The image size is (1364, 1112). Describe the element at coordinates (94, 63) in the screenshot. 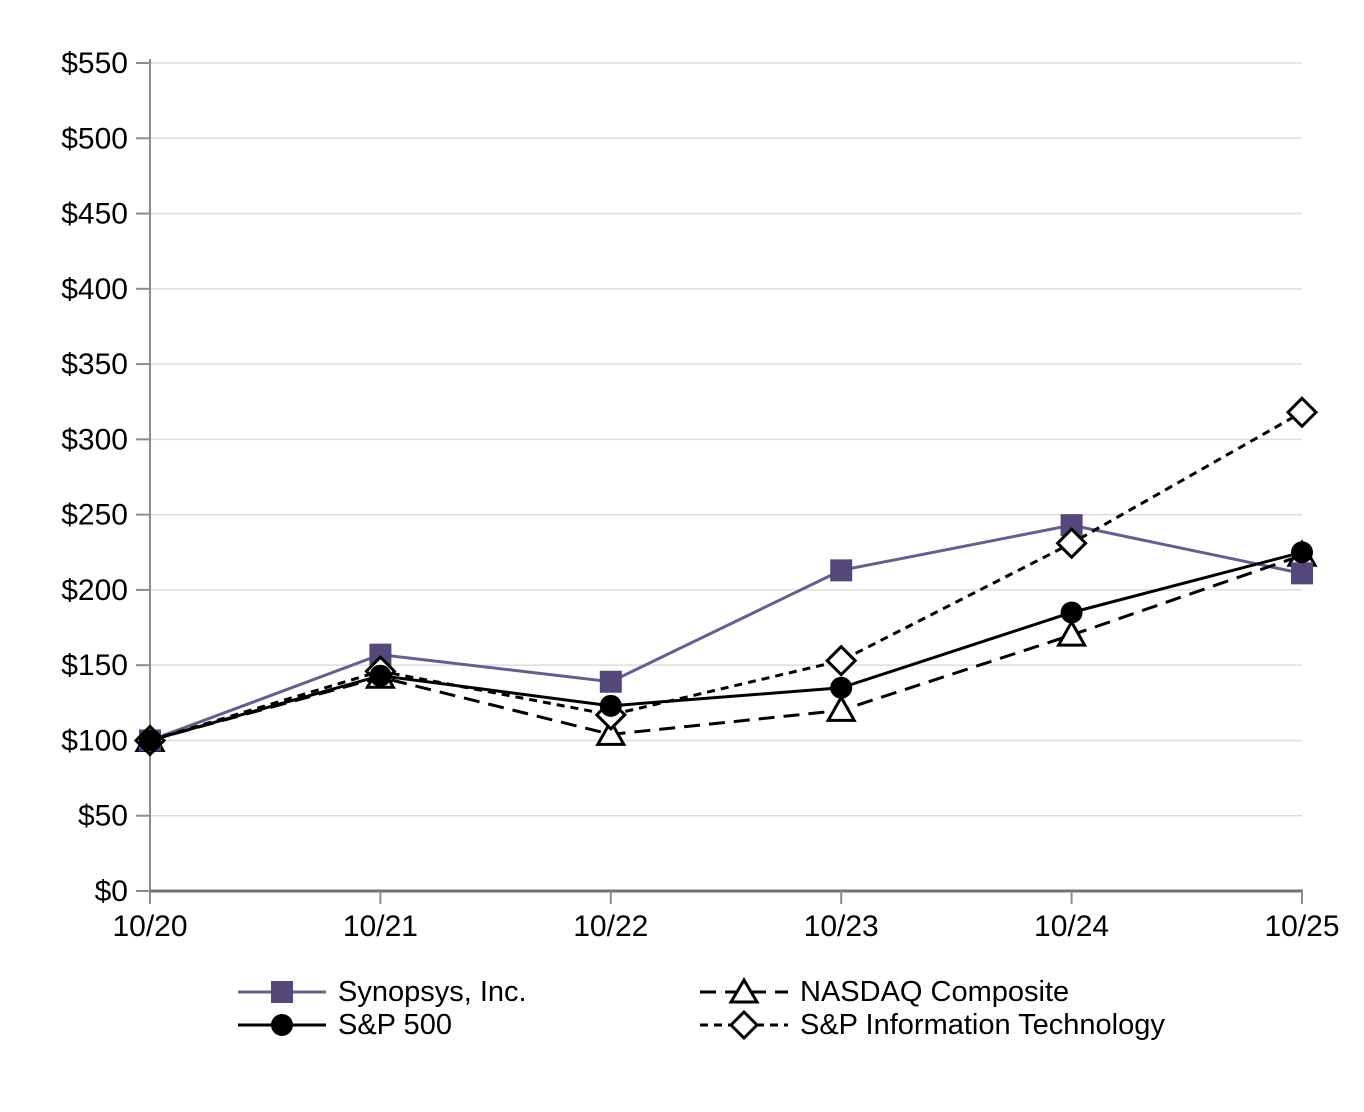

I see `y-axis-tick-label: $550` at that location.